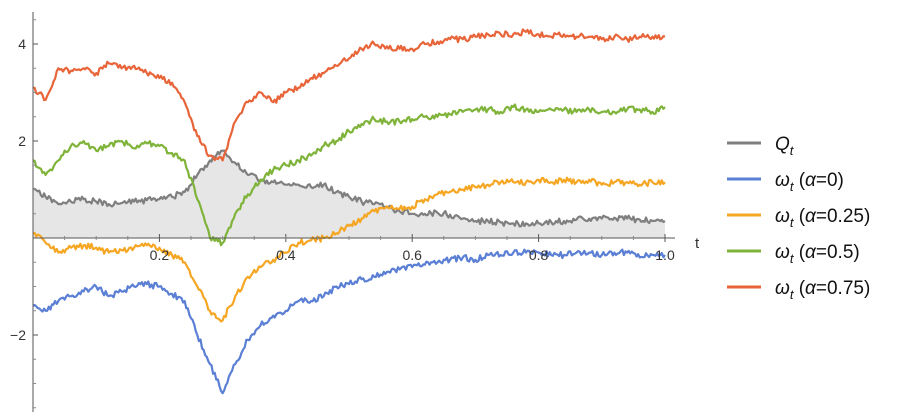 The width and height of the screenshot is (910, 417). Describe the element at coordinates (160, 255) in the screenshot. I see `x-tick-label: 0.2` at that location.